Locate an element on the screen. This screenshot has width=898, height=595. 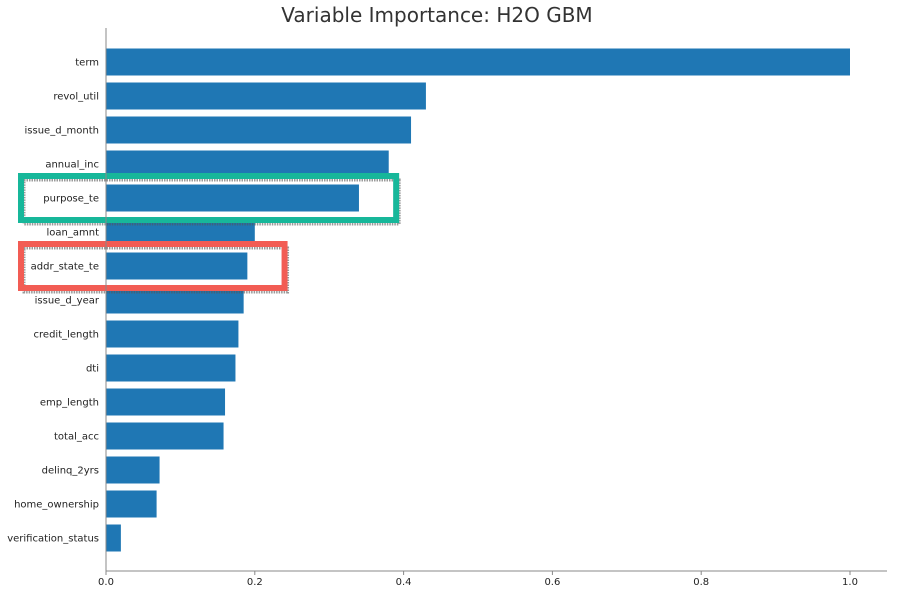
bar-home-ownership is located at coordinates (131, 504).